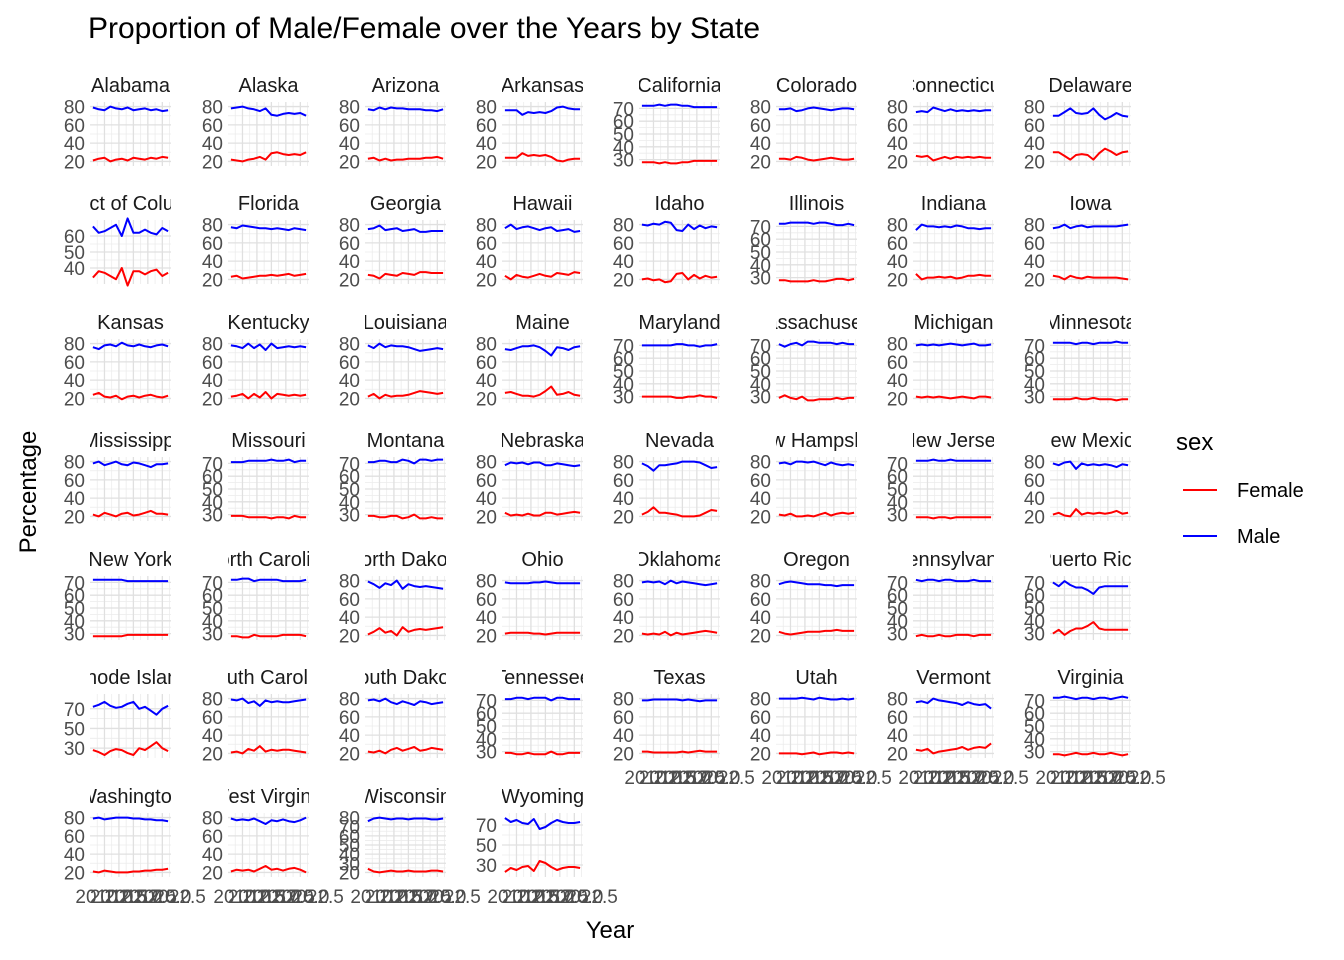  I want to click on grid-arkansas, so click(542, 134).